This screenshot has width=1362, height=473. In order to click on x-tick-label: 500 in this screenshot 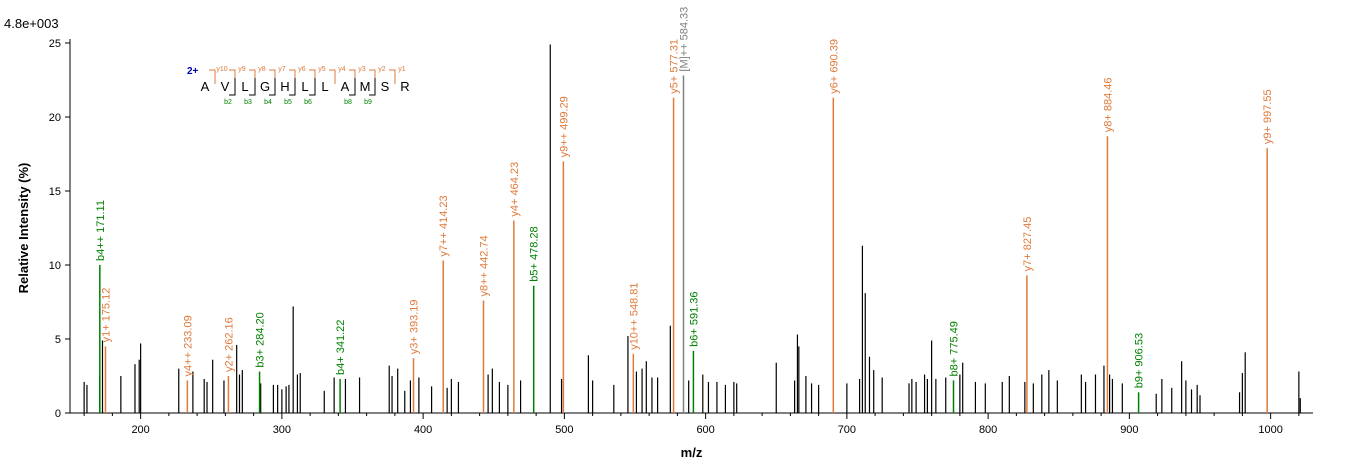, I will do `click(564, 430)`.